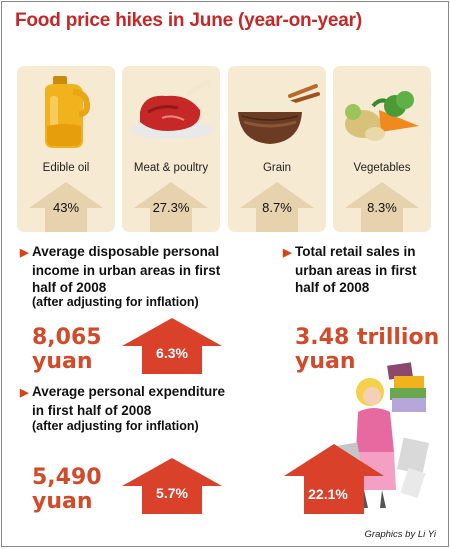 The image size is (450, 549). What do you see at coordinates (62, 501) in the screenshot?
I see `expenditure-value-line: yuan` at bounding box center [62, 501].